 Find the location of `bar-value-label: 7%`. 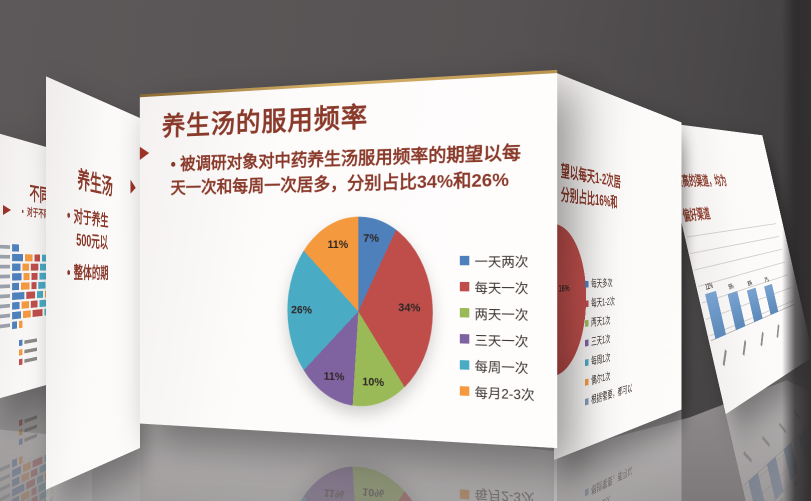

bar-value-label: 7% is located at coordinates (767, 280).